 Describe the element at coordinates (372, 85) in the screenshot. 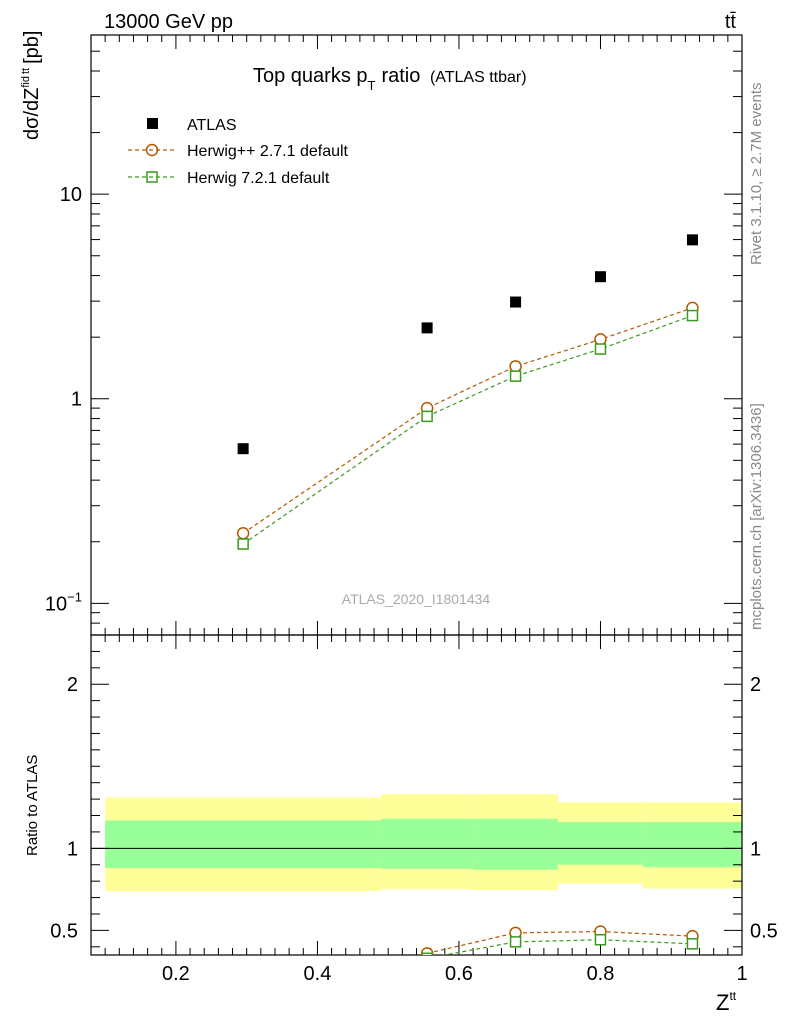

I see `chart-title-sub: T` at that location.